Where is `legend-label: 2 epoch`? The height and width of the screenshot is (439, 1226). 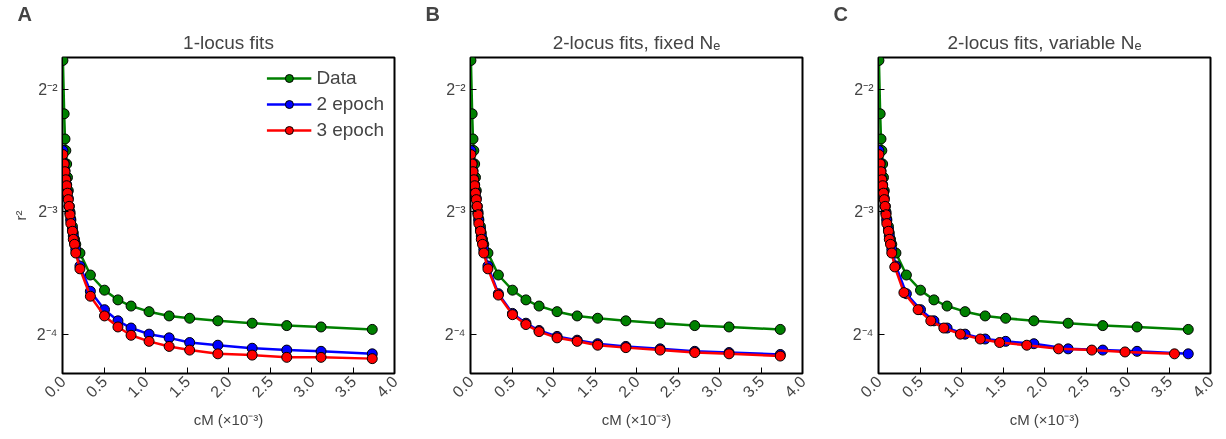 legend-label: 2 epoch is located at coordinates (350, 104).